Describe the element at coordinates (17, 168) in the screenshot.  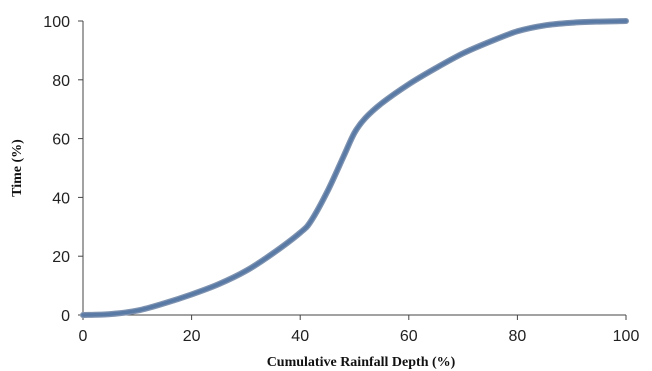
I see `y-axis-title: Time (%)` at that location.